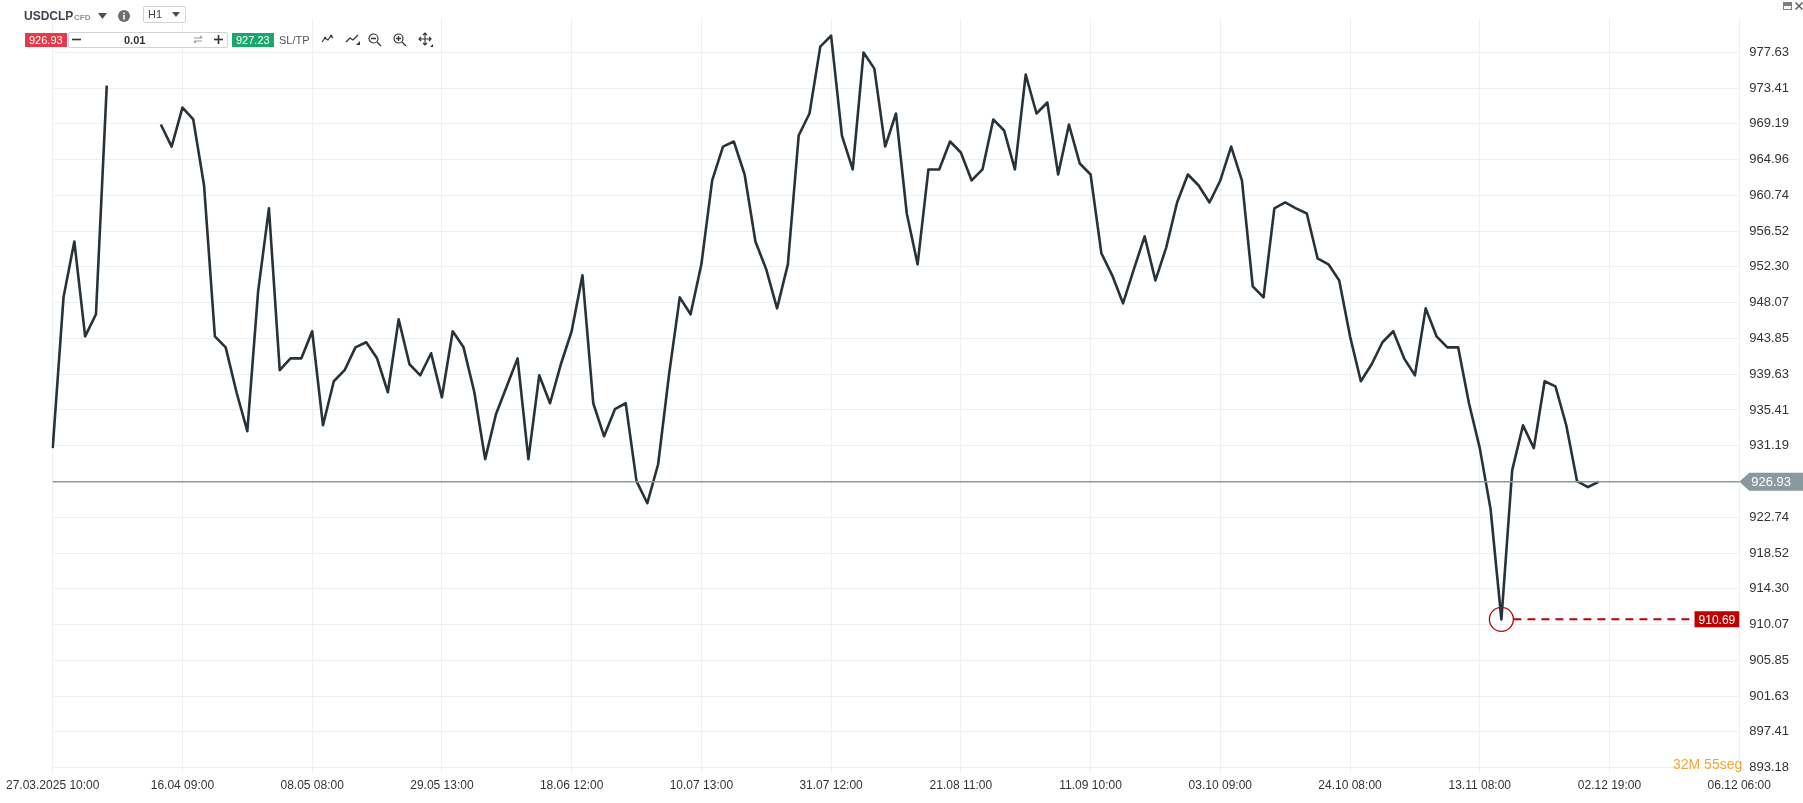 This screenshot has height=803, width=1803. What do you see at coordinates (82, 18) in the screenshot?
I see `chart-subtitle: CFD` at bounding box center [82, 18].